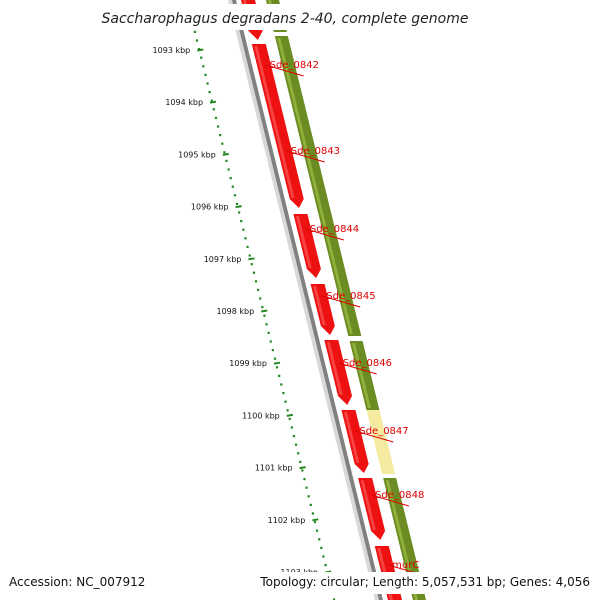  I want to click on accession-text: Accession: NC_007912, so click(77, 582).